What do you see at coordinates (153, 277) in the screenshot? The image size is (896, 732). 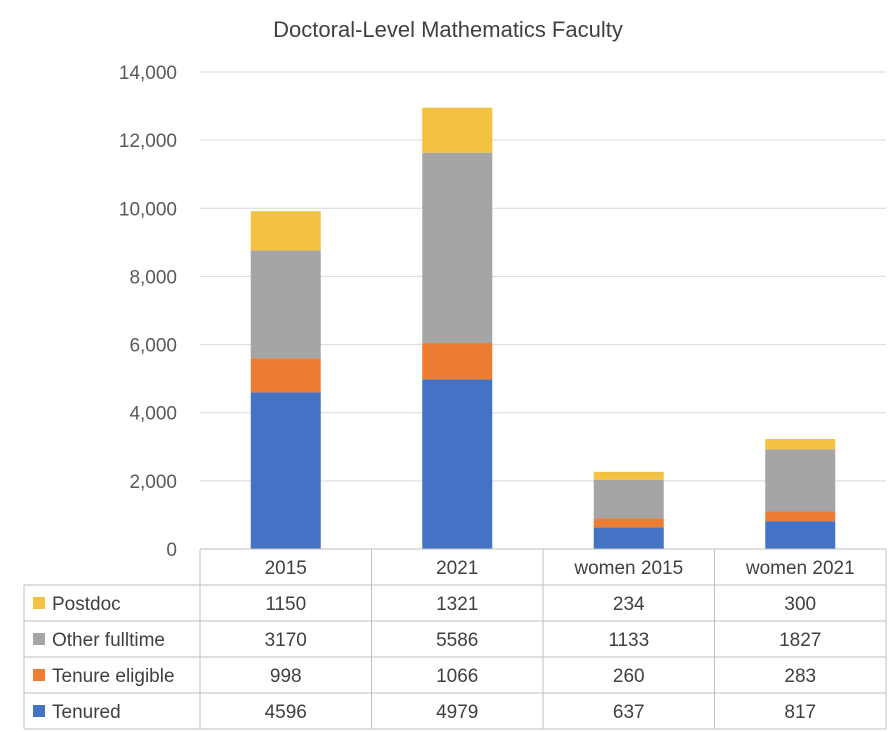 I see `y-tick-label: 8,000` at bounding box center [153, 277].